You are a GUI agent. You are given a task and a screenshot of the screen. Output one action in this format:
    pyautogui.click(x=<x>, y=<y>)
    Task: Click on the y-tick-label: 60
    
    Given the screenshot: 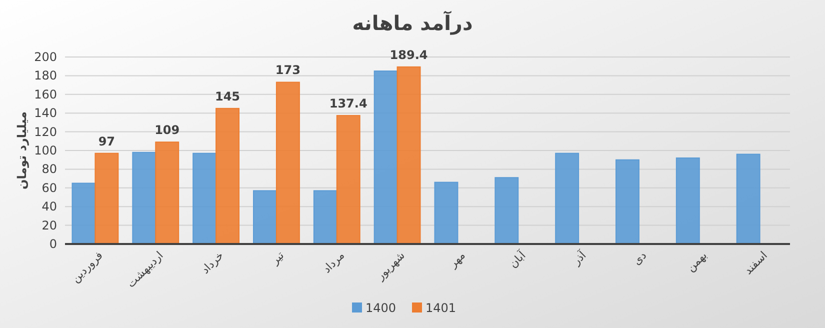 What is the action you would take?
    pyautogui.click(x=49, y=187)
    